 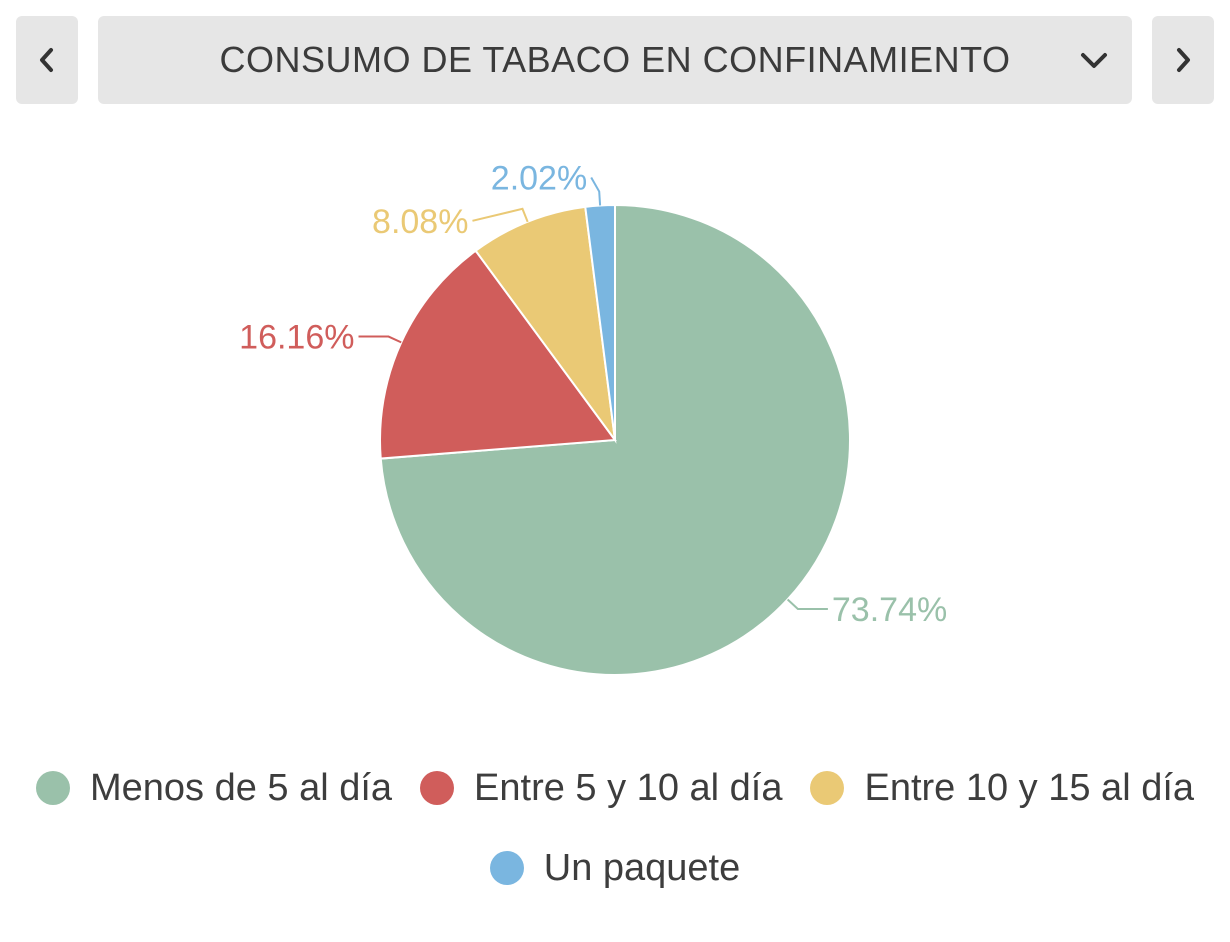 I want to click on legend-label: Entre 10 y 15 al día, so click(x=1029, y=787).